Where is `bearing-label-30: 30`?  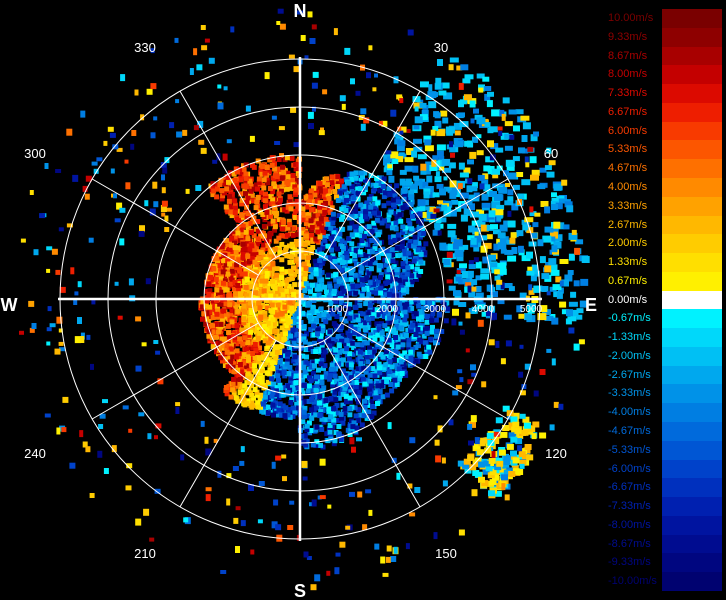
bearing-label-30: 30 is located at coordinates (441, 47).